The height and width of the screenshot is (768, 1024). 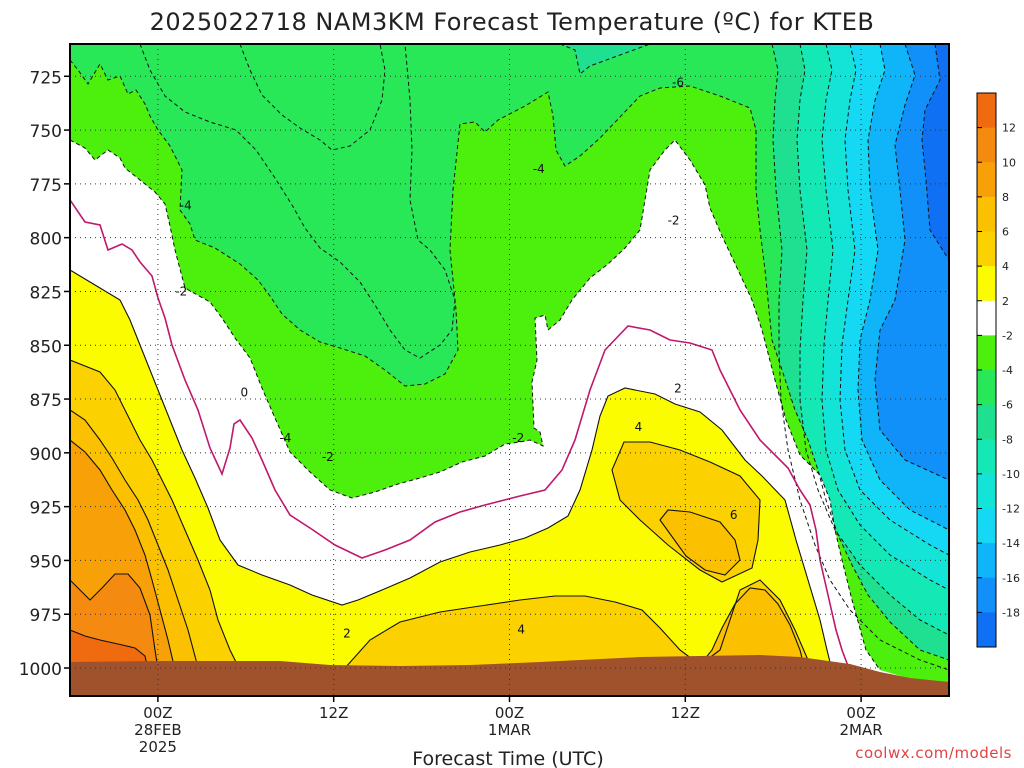 What do you see at coordinates (123, 555) in the screenshot?
I see `contour-plus8` at bounding box center [123, 555].